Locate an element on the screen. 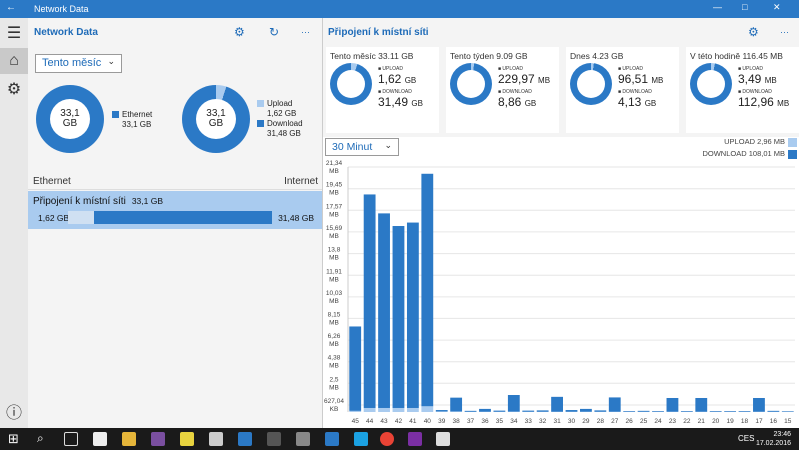  notes-app-icon is located at coordinates (187, 439).